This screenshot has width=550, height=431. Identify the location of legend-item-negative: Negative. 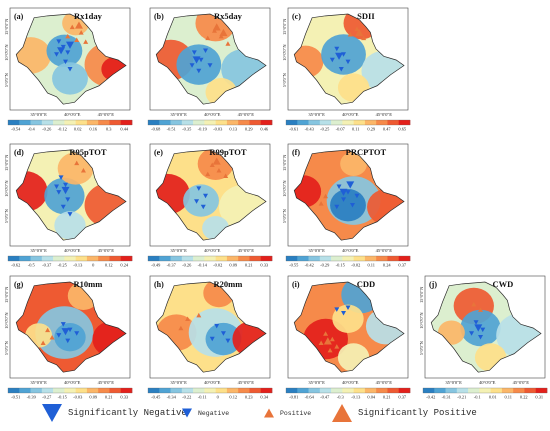
(204, 413).